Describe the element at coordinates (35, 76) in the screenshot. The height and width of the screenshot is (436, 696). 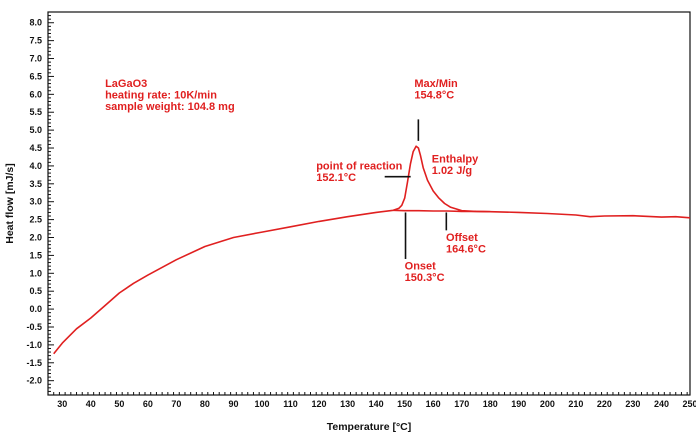
I see `y-tick-label: 6.5` at that location.